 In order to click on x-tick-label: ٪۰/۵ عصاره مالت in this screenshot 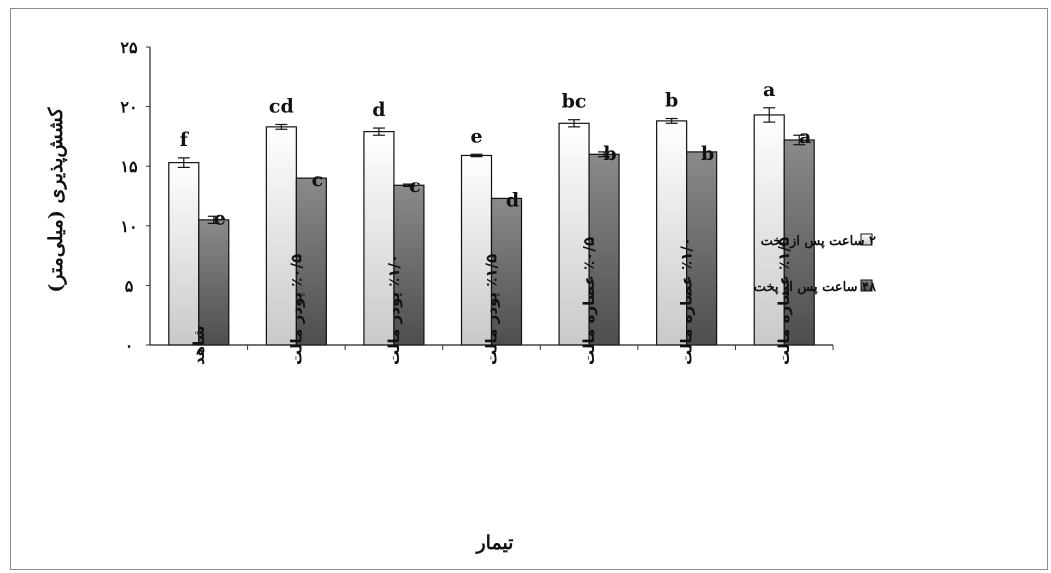, I will do `click(589, 301)`.